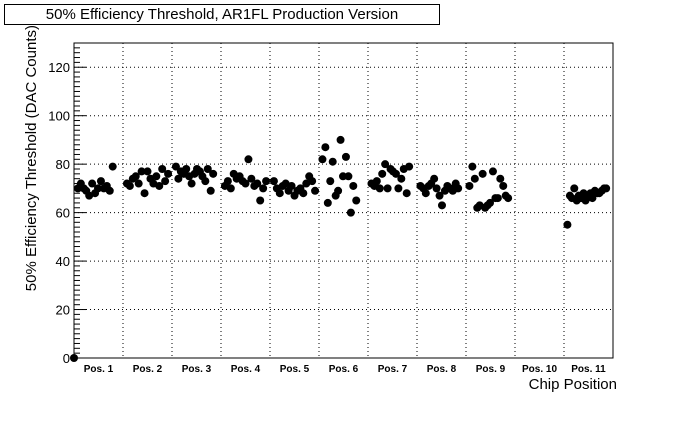  I want to click on axis-ticks, so click(80, 200).